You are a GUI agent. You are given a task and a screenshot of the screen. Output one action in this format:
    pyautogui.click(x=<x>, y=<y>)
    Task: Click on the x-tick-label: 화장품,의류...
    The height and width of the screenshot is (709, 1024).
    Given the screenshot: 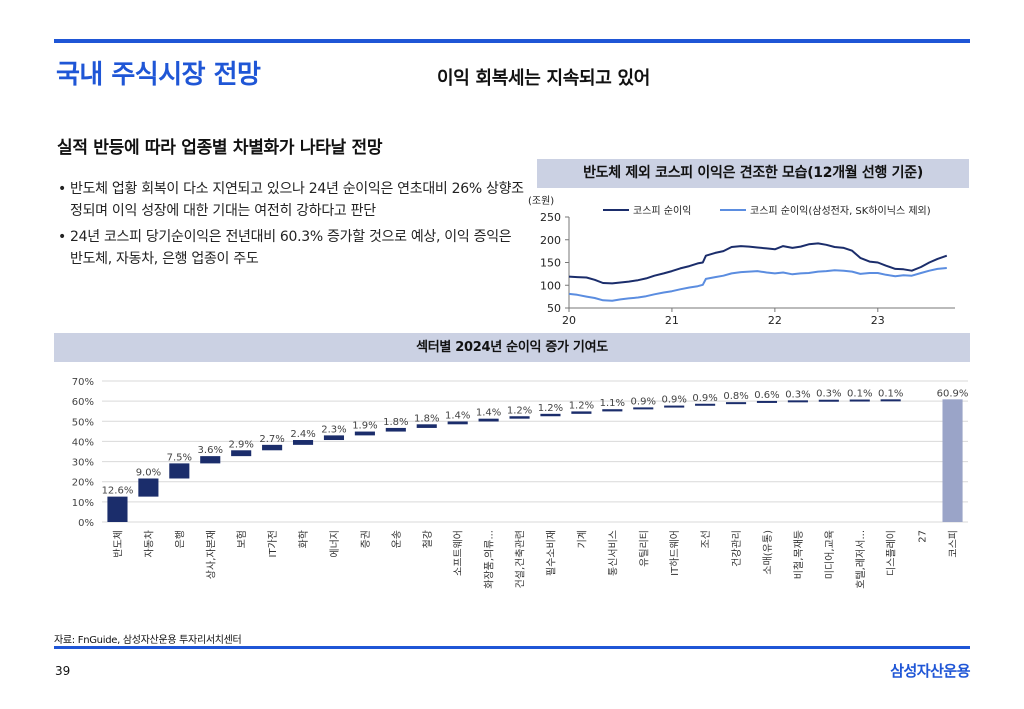 What is the action you would take?
    pyautogui.click(x=490, y=559)
    